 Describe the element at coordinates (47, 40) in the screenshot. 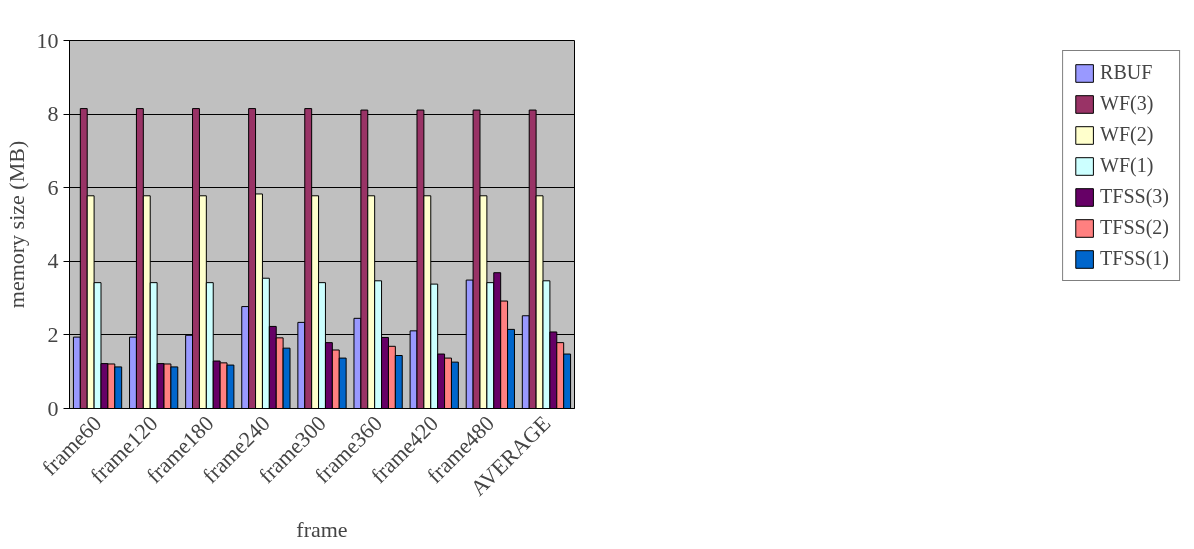

I see `y-tick-label: 10` at that location.